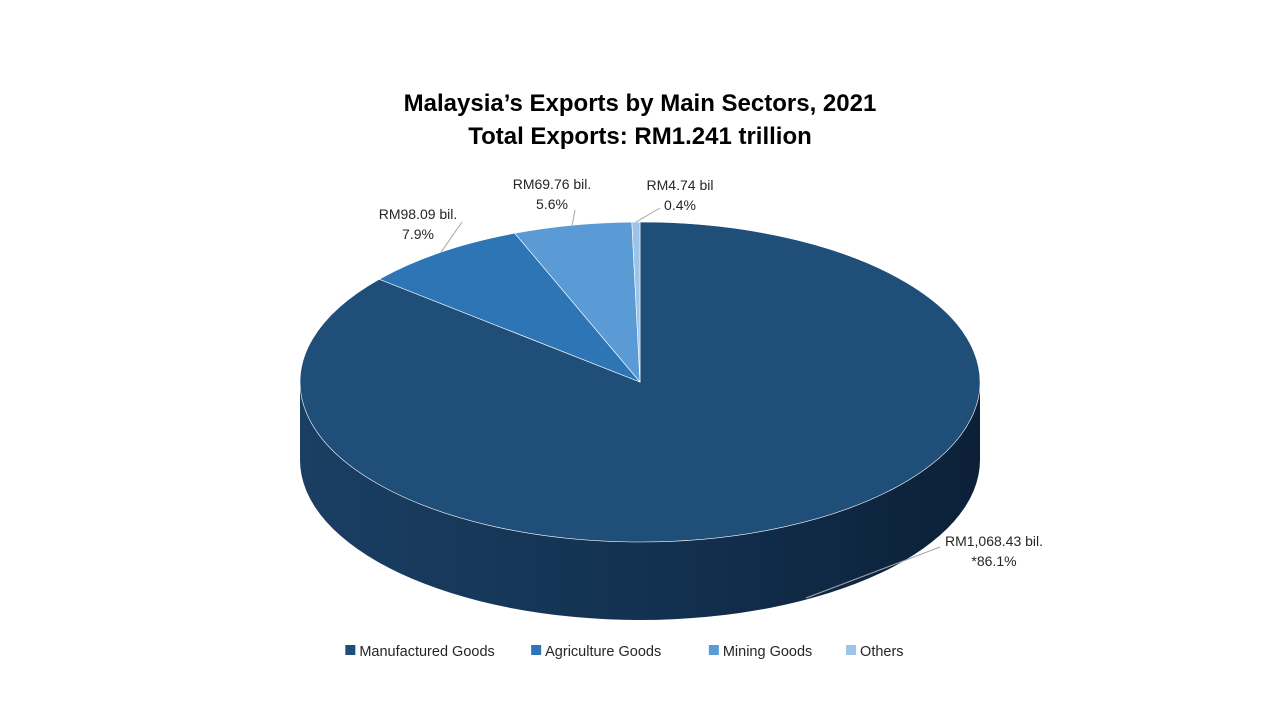  I want to click on data-label-value-manufactured-goods: RM1,068.43 bil., so click(994, 541).